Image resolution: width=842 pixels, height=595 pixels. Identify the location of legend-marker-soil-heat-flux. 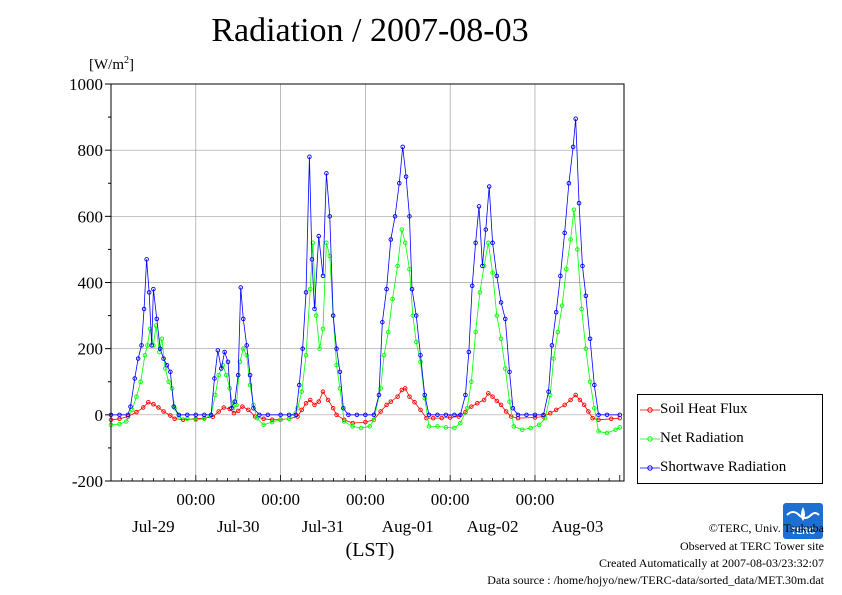
(650, 410).